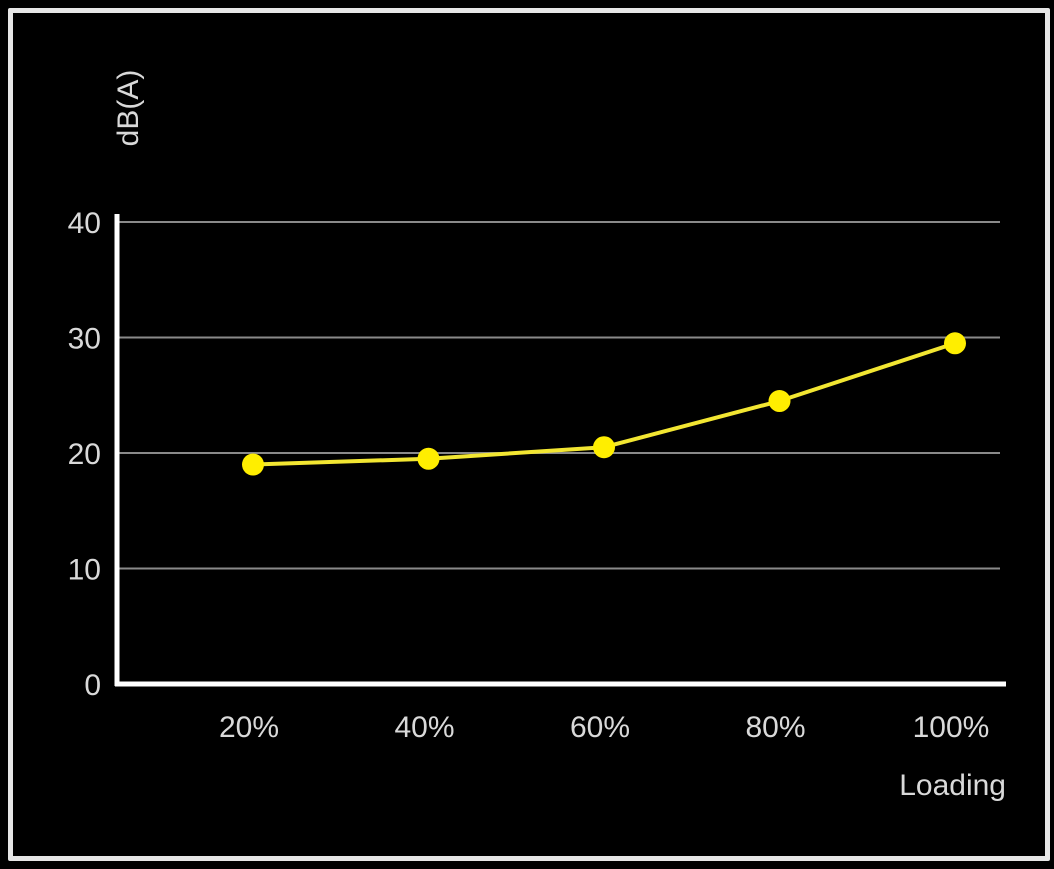 This screenshot has width=1054, height=869. Describe the element at coordinates (775, 727) in the screenshot. I see `x-tick-label-3: 80%` at that location.